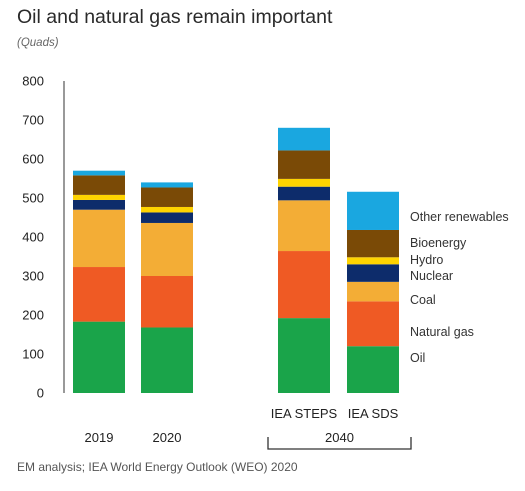  What do you see at coordinates (38, 43) in the screenshot?
I see `chart-subtitle: (Quads)` at bounding box center [38, 43].